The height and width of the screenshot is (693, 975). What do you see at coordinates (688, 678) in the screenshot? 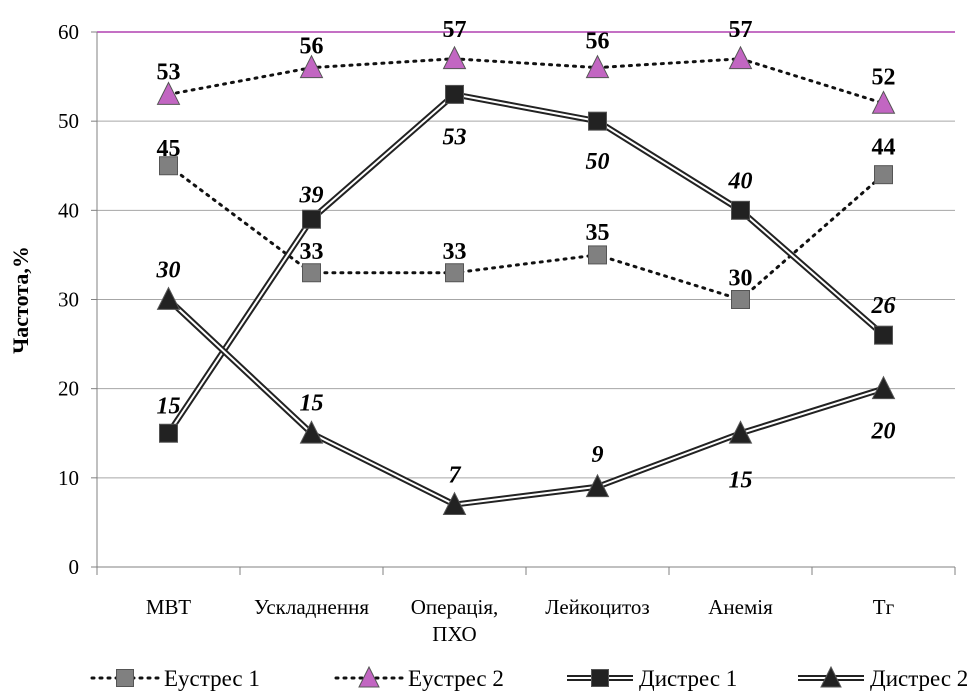
I see `legend-label: Дистрес 1` at bounding box center [688, 678].